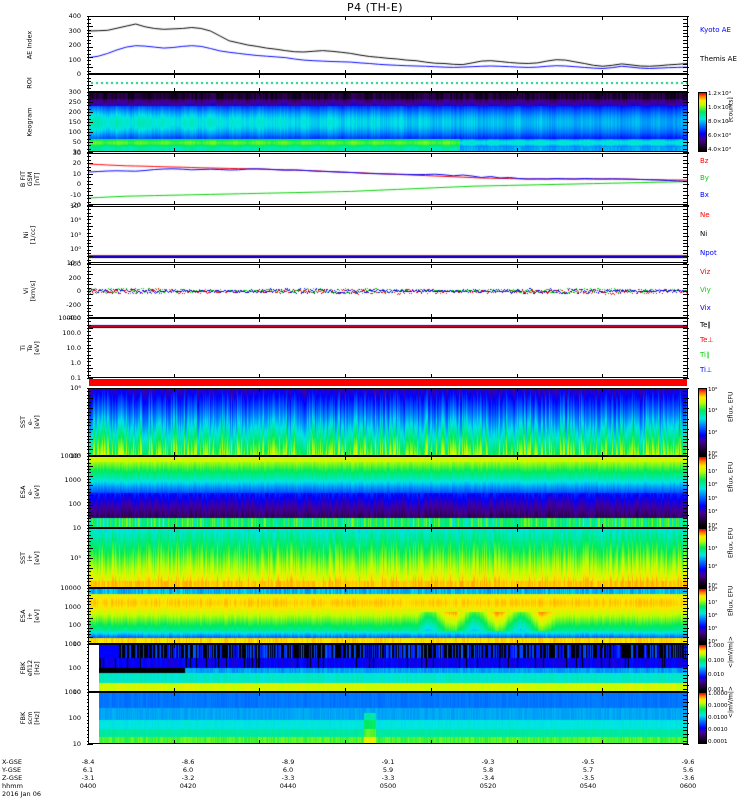  I want to click on colorbar-tick: 10², so click(713, 432).